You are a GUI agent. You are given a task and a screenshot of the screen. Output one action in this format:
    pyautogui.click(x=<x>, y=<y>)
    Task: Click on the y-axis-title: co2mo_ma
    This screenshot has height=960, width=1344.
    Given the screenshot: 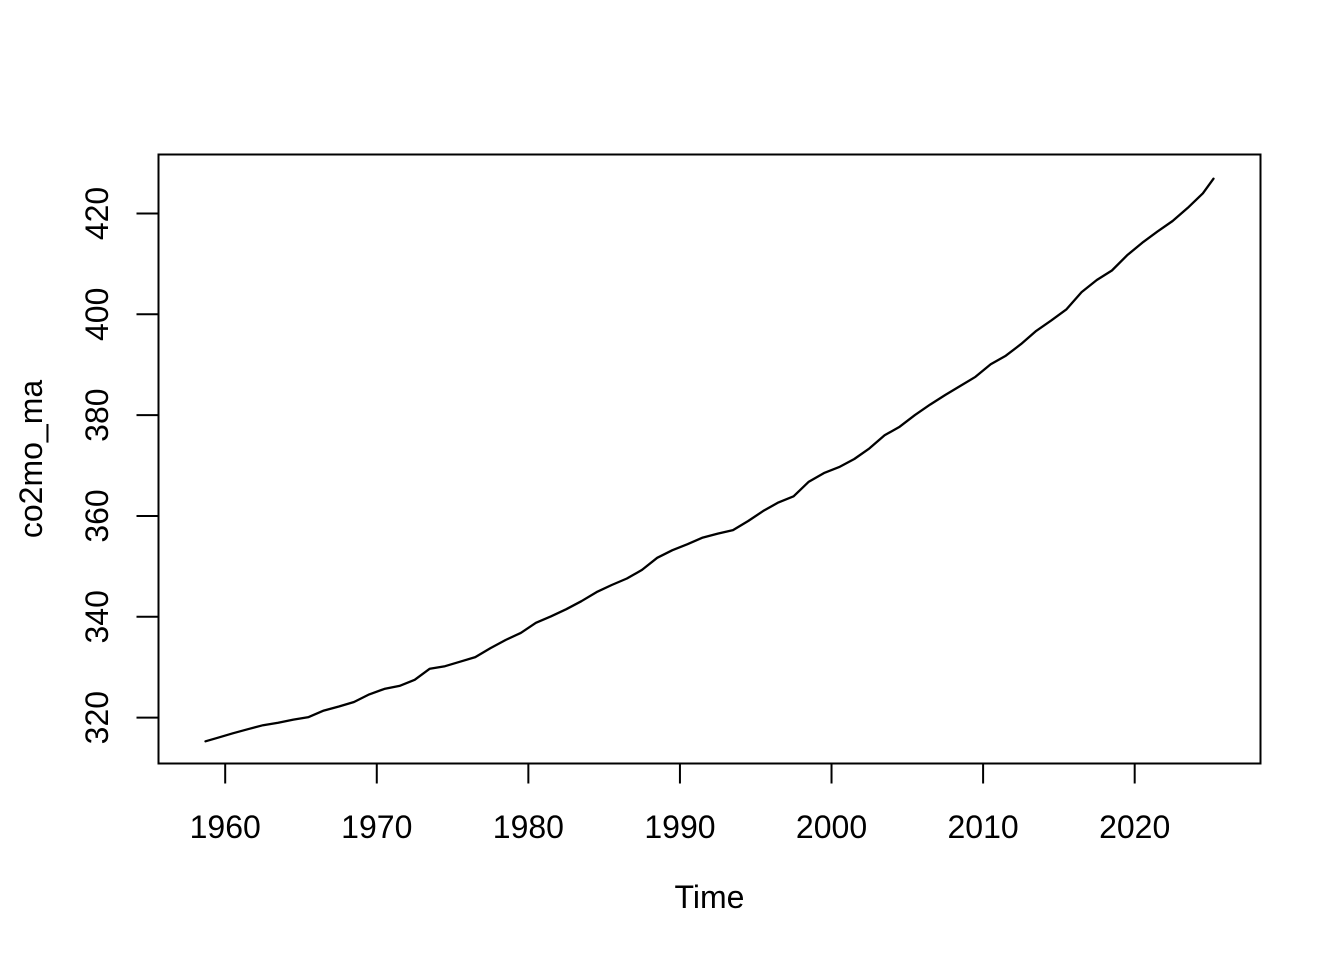 What is the action you would take?
    pyautogui.click(x=31, y=459)
    